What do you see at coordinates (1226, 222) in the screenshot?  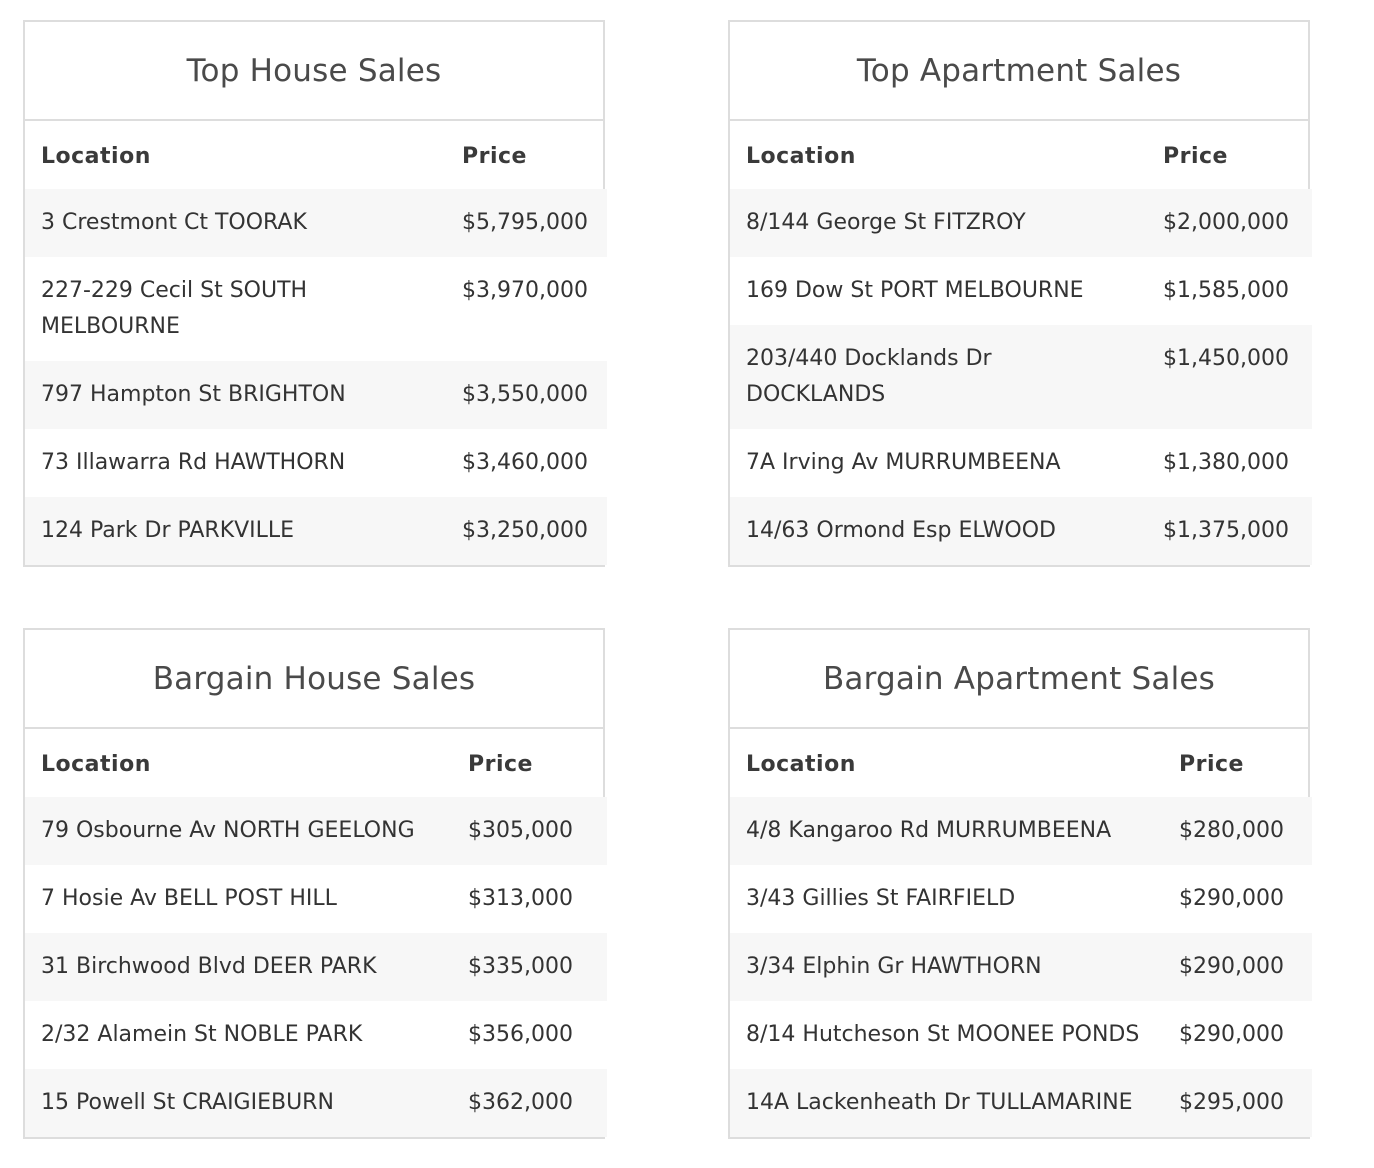 I see `price-cell: $2,000,000` at bounding box center [1226, 222].